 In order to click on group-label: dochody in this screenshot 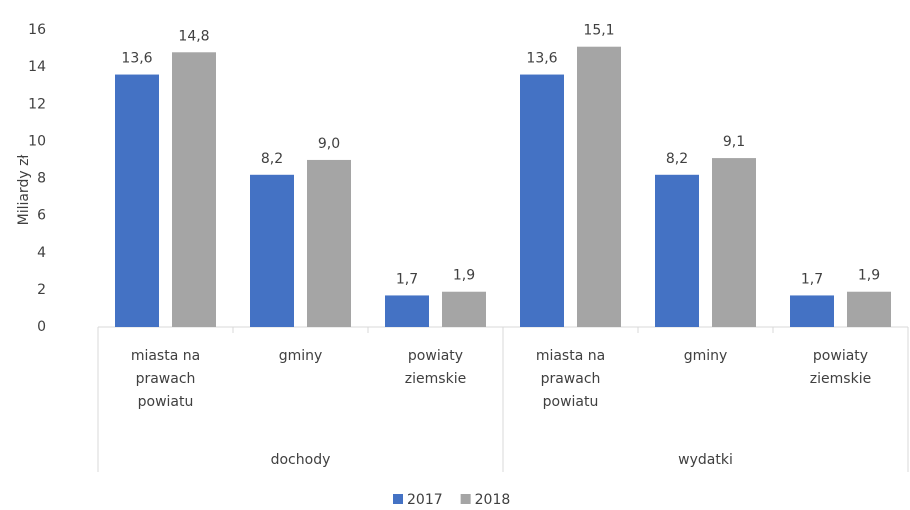, I will do `click(301, 460)`.